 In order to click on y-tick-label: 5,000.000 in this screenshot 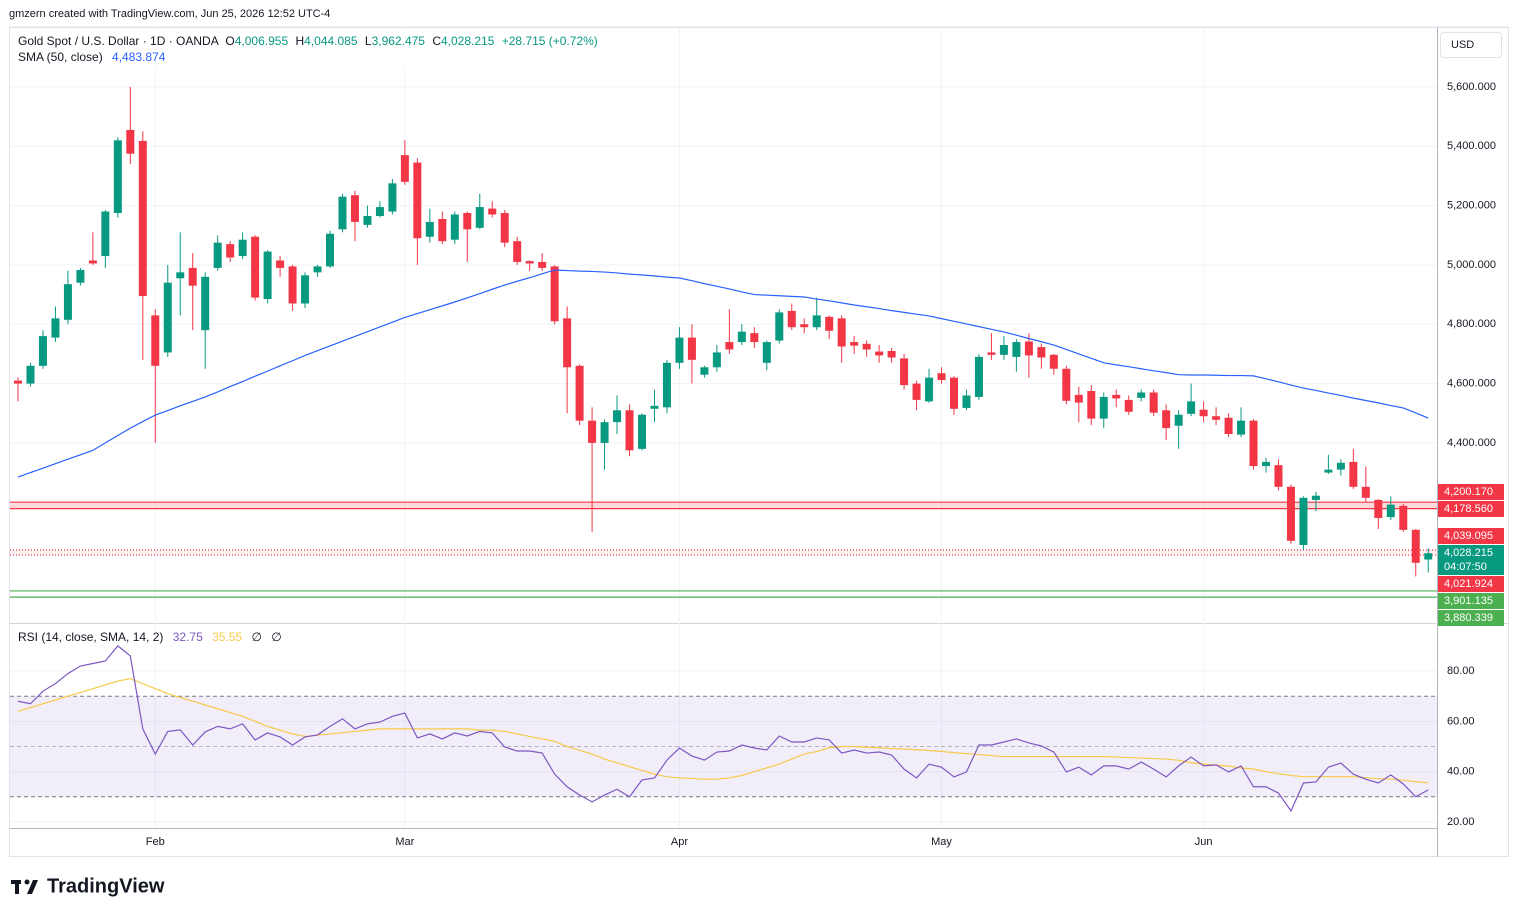, I will do `click(1471, 265)`.